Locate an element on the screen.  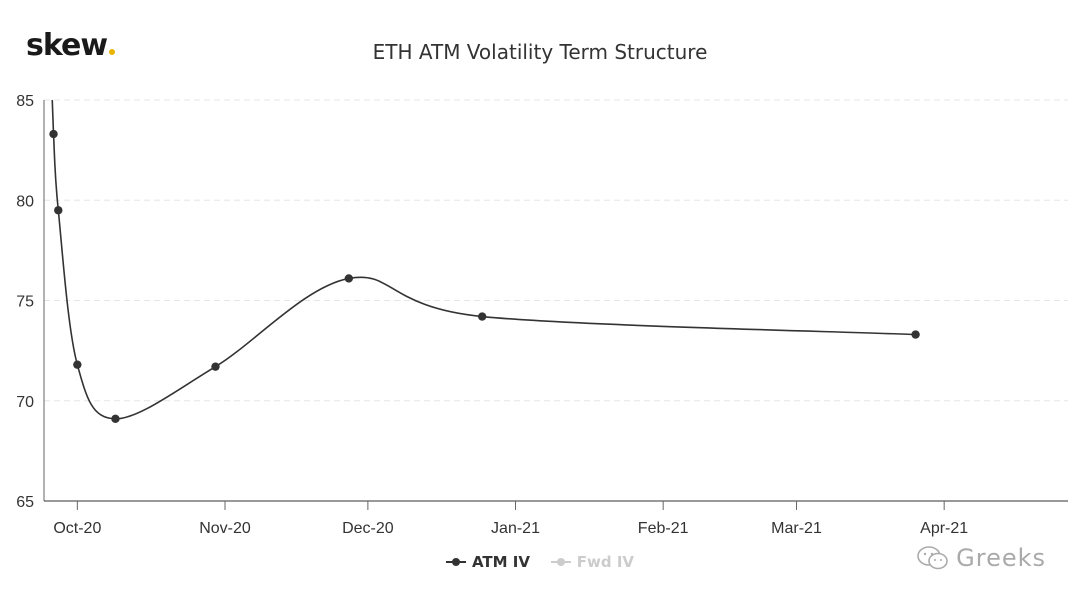
watermark-text: Greeks is located at coordinates (1001, 558).